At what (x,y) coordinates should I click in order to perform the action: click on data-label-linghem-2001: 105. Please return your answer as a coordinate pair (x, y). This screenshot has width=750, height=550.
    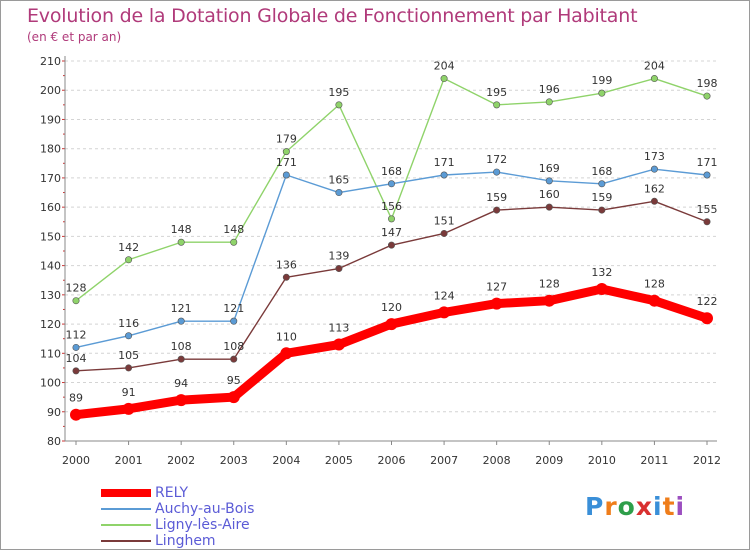
    Looking at the image, I should click on (128, 355).